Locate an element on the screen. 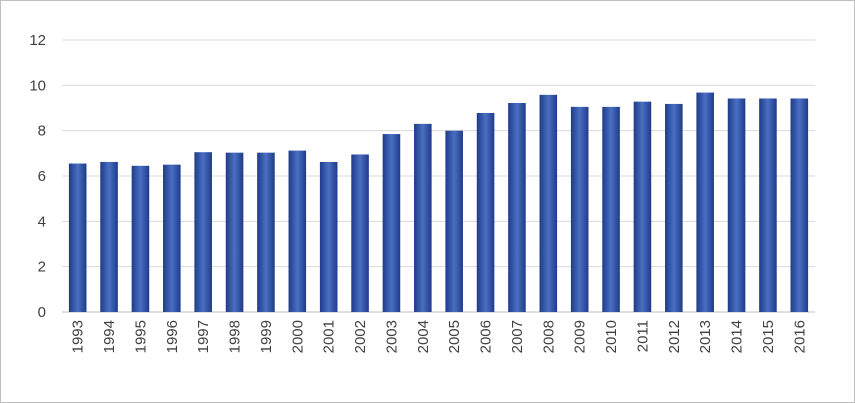 This screenshot has height=403, width=855. bar-2004 is located at coordinates (423, 217).